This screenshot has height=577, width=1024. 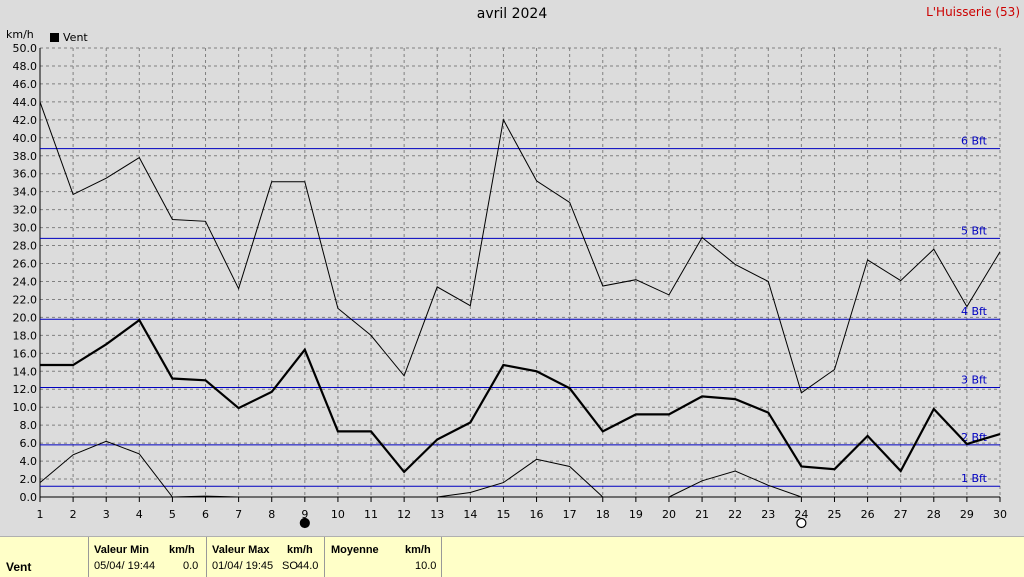 I want to click on max-value: 44.0, so click(x=308, y=566).